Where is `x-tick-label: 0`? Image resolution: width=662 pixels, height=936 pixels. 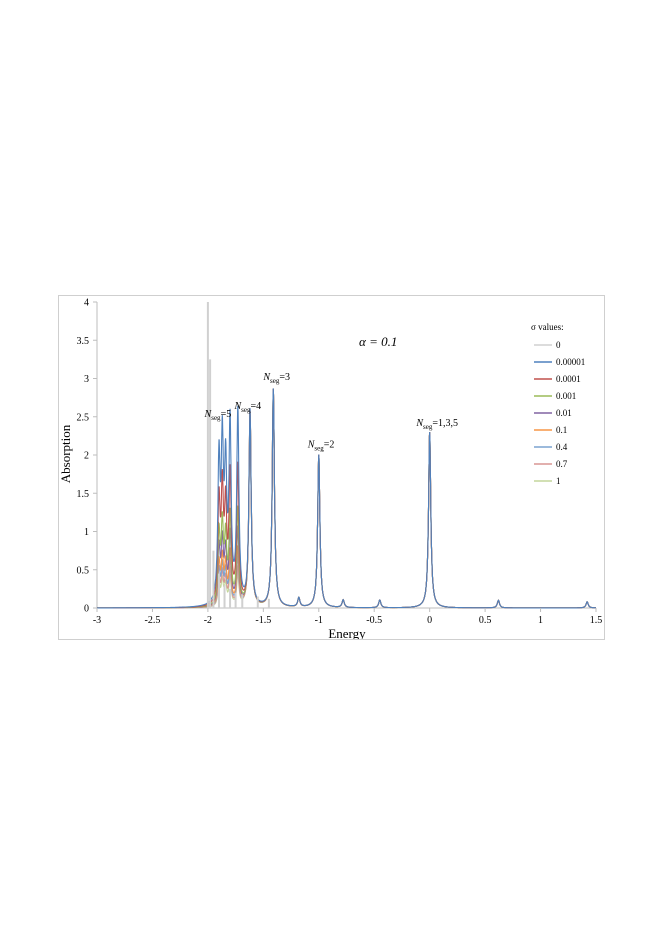
x-tick-label: 0 is located at coordinates (429, 620).